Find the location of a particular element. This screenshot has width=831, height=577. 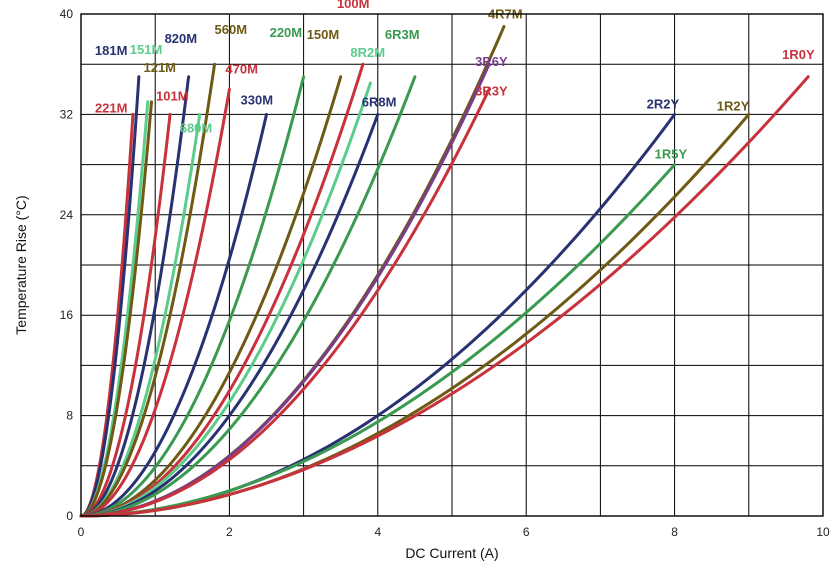

series-label-181m: 181M is located at coordinates (111, 50).